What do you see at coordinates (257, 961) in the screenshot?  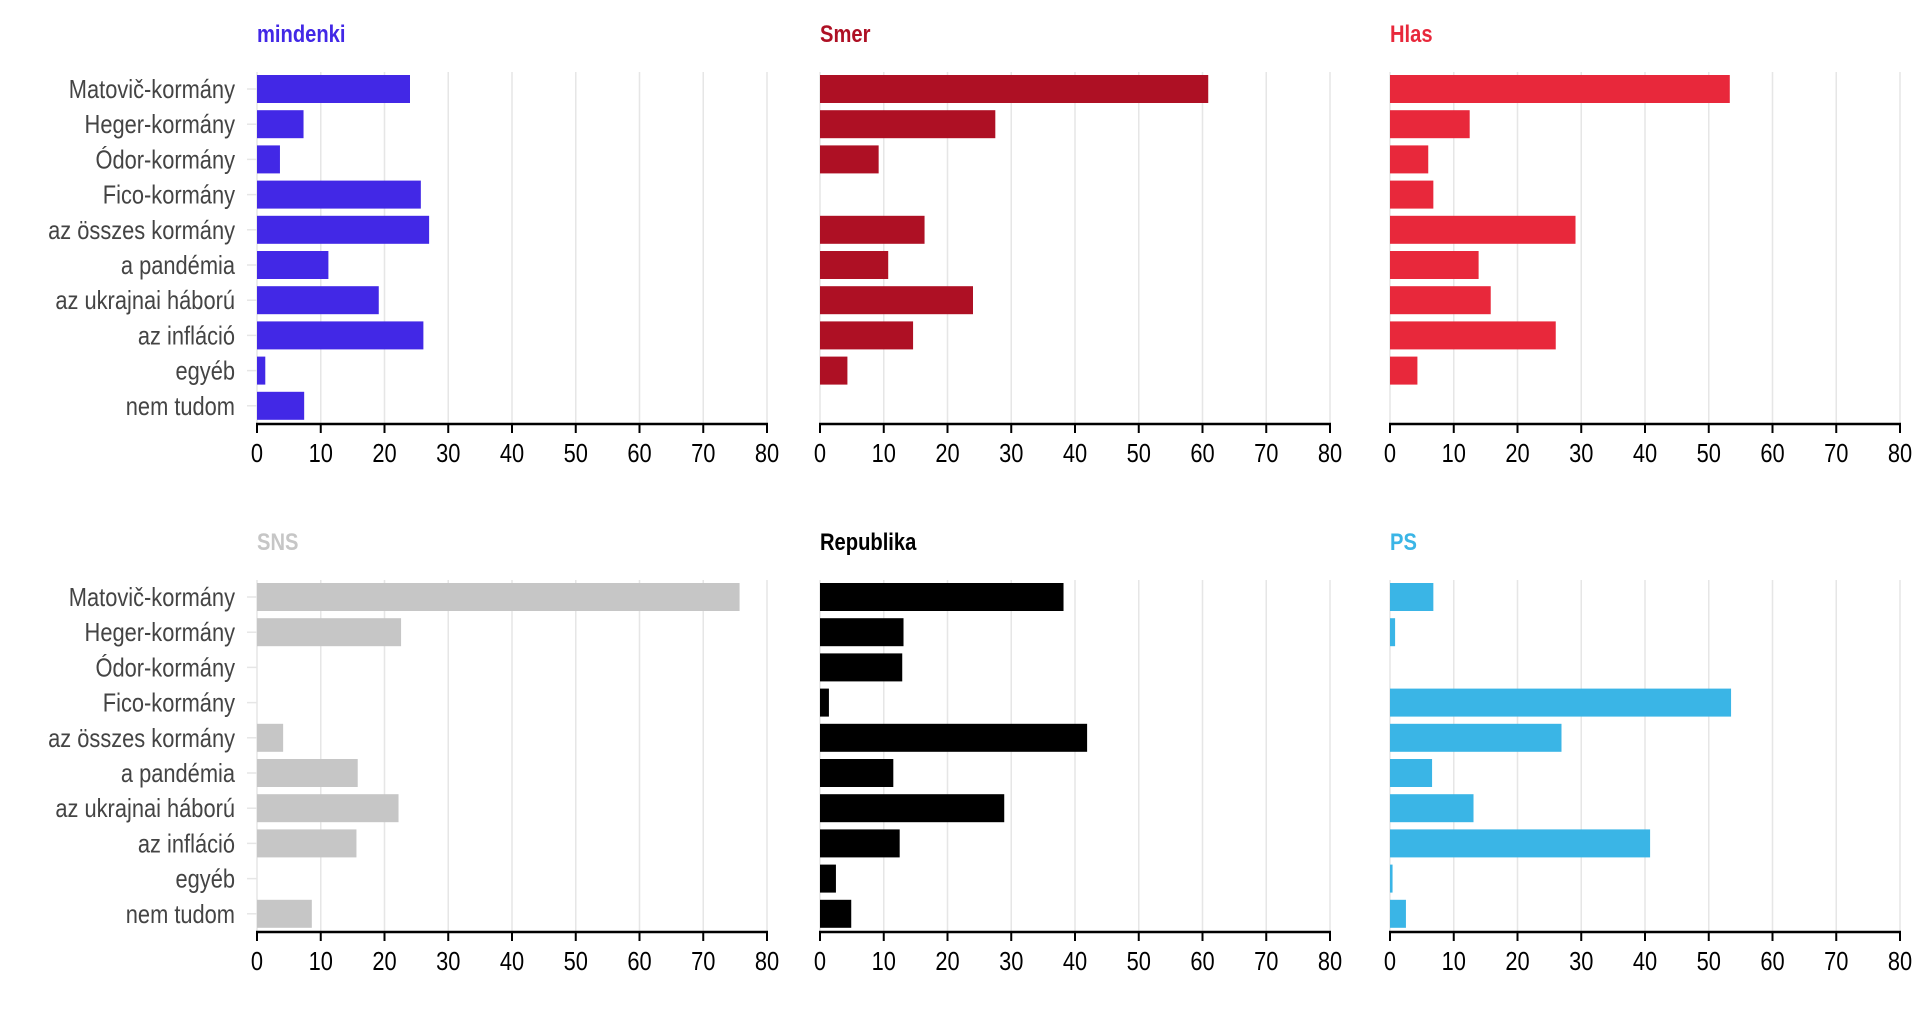 I see `x-tick-label: 0` at bounding box center [257, 961].